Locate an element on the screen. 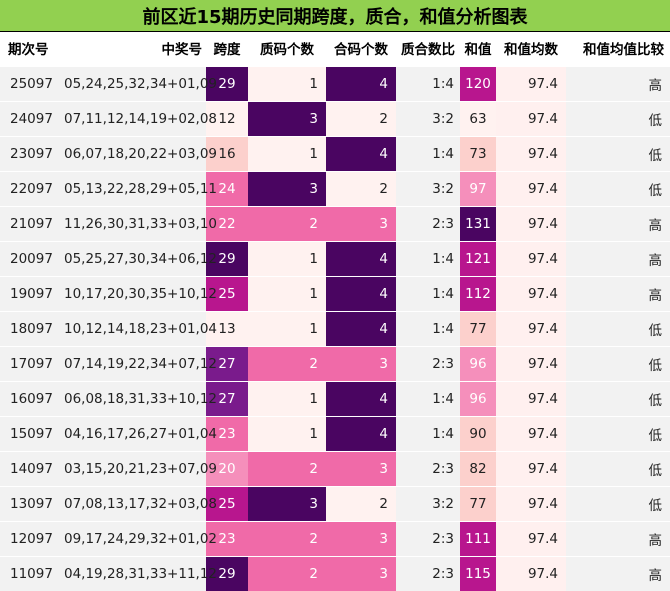  cell-sum: 63 is located at coordinates (478, 119).